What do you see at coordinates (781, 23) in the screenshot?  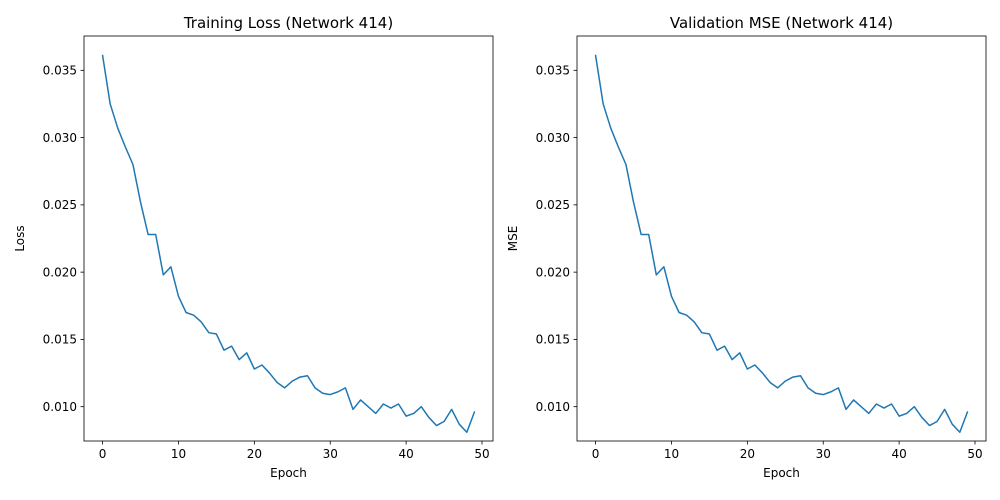 I see `chart-title: Validation MSE (Network 414)` at bounding box center [781, 23].